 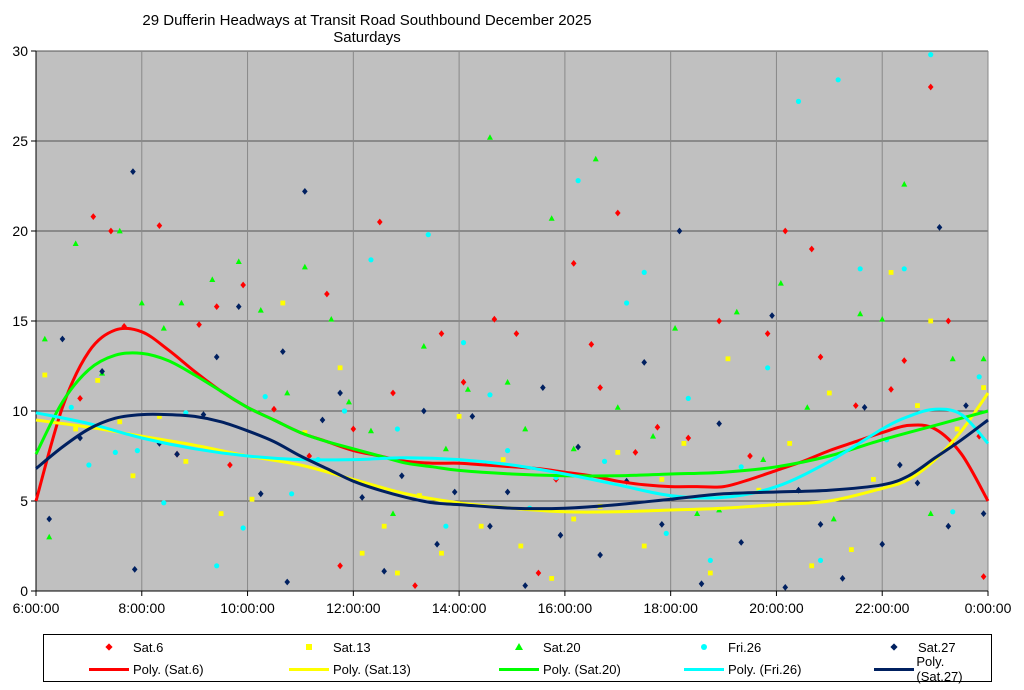 I want to click on x-tick-label: 0:00:00, so click(x=988, y=608).